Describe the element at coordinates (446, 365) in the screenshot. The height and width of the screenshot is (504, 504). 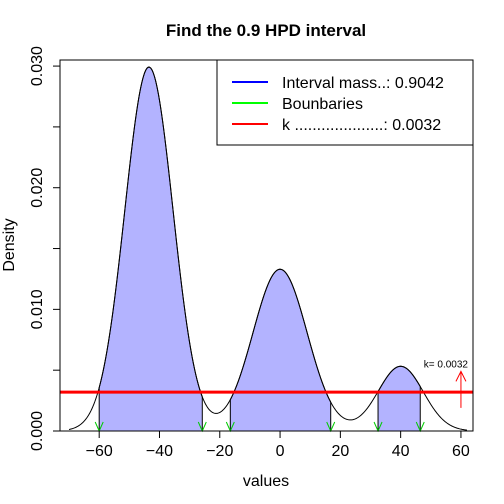
I see `k-annotation: k= 0.0032` at that location.